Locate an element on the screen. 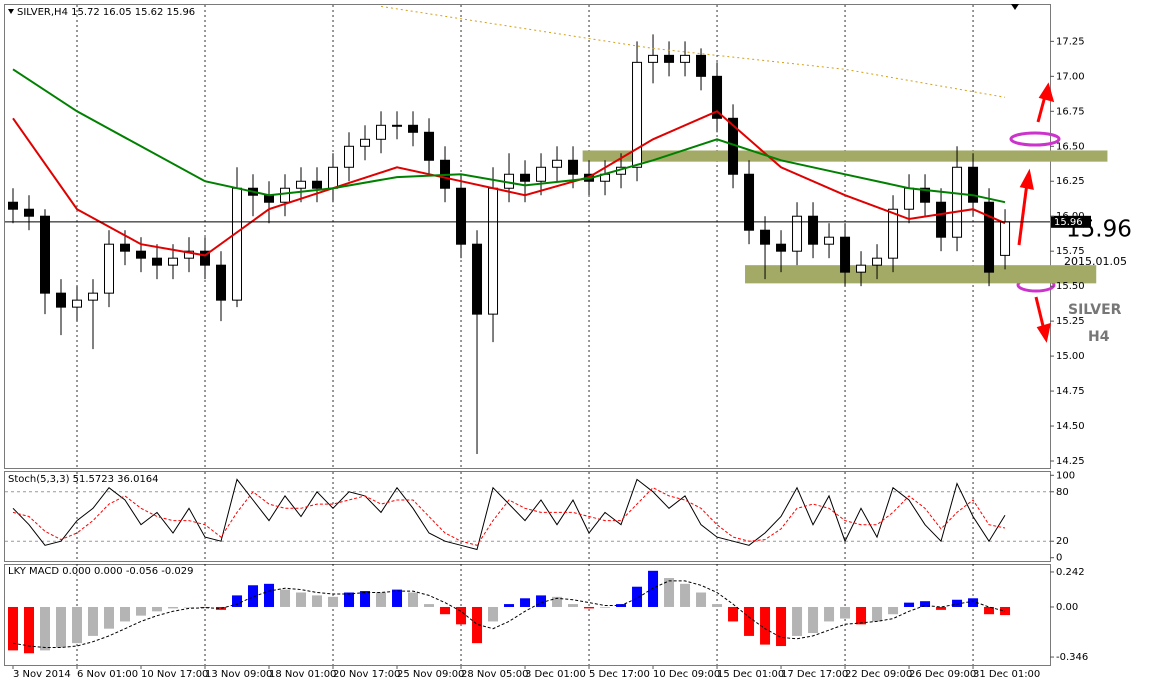  panel-title: SILVER,H4 15.72 16.05 15.62 15.96 is located at coordinates (106, 12).